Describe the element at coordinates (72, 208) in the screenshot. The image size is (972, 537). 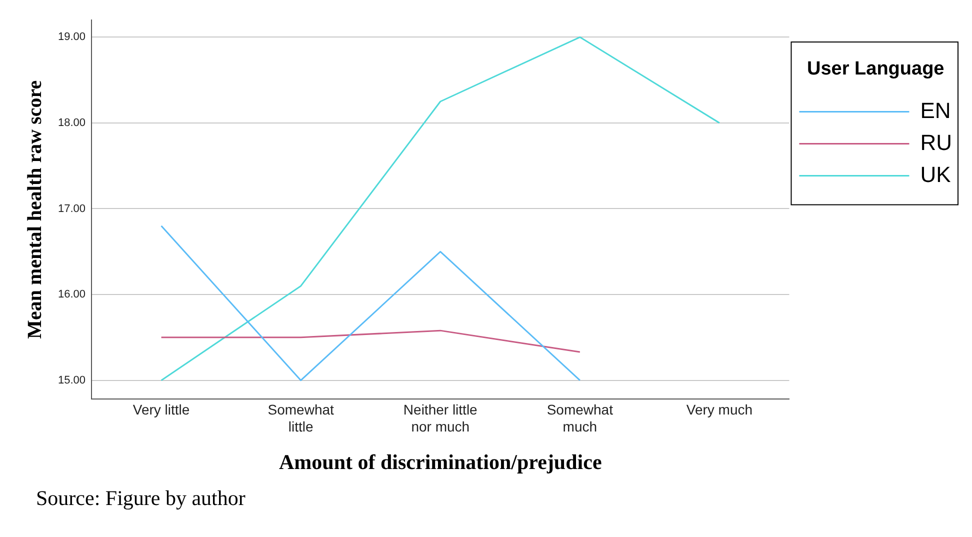
I see `y-tick-label: 17.00` at that location.